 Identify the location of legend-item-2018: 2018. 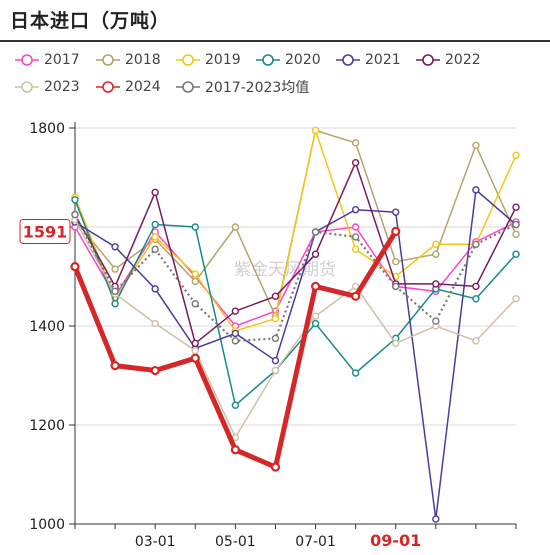
(128, 60).